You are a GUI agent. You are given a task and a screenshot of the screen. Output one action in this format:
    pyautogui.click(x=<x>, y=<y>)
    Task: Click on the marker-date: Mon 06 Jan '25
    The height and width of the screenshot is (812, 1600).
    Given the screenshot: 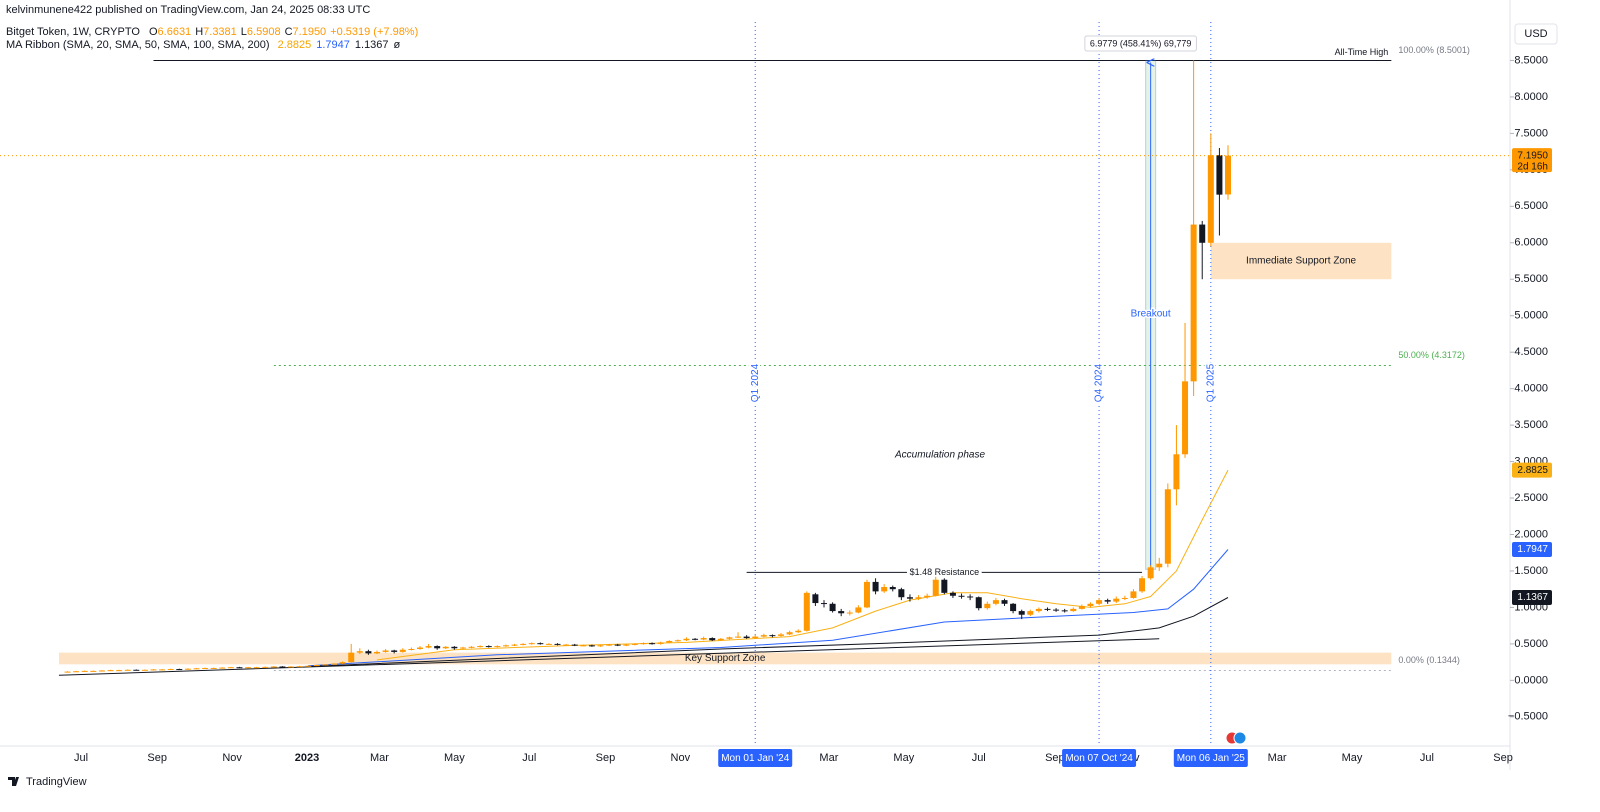 What is the action you would take?
    pyautogui.click(x=1211, y=758)
    